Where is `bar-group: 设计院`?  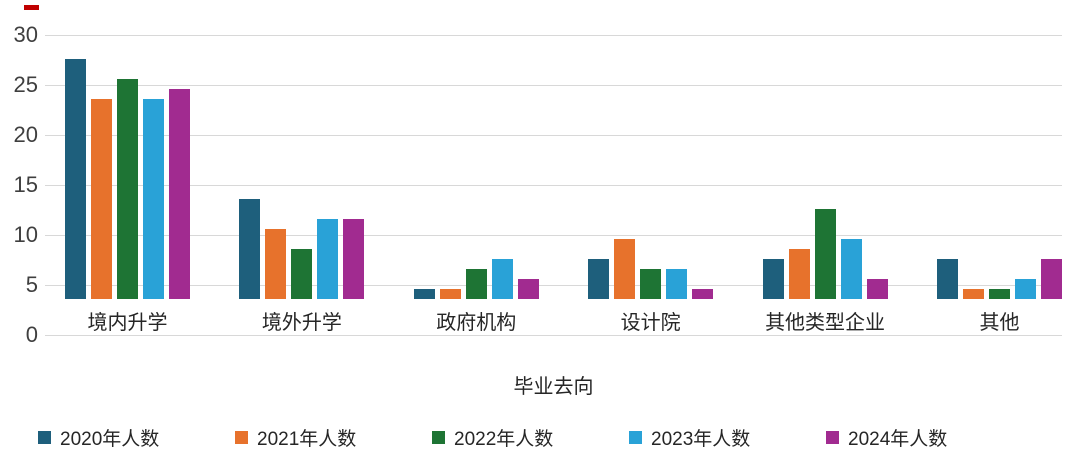 bar-group: 设计院 is located at coordinates (651, 185).